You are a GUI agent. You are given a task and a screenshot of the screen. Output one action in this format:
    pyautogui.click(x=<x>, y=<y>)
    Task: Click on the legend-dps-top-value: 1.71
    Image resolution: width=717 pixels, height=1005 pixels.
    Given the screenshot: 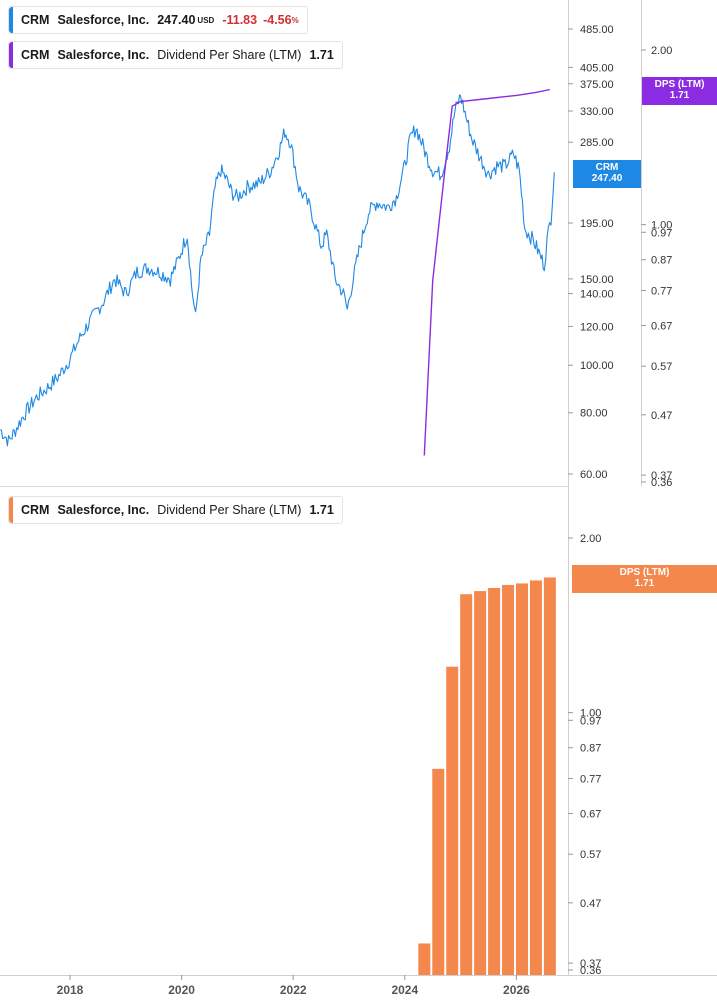 What is the action you would take?
    pyautogui.click(x=321, y=55)
    